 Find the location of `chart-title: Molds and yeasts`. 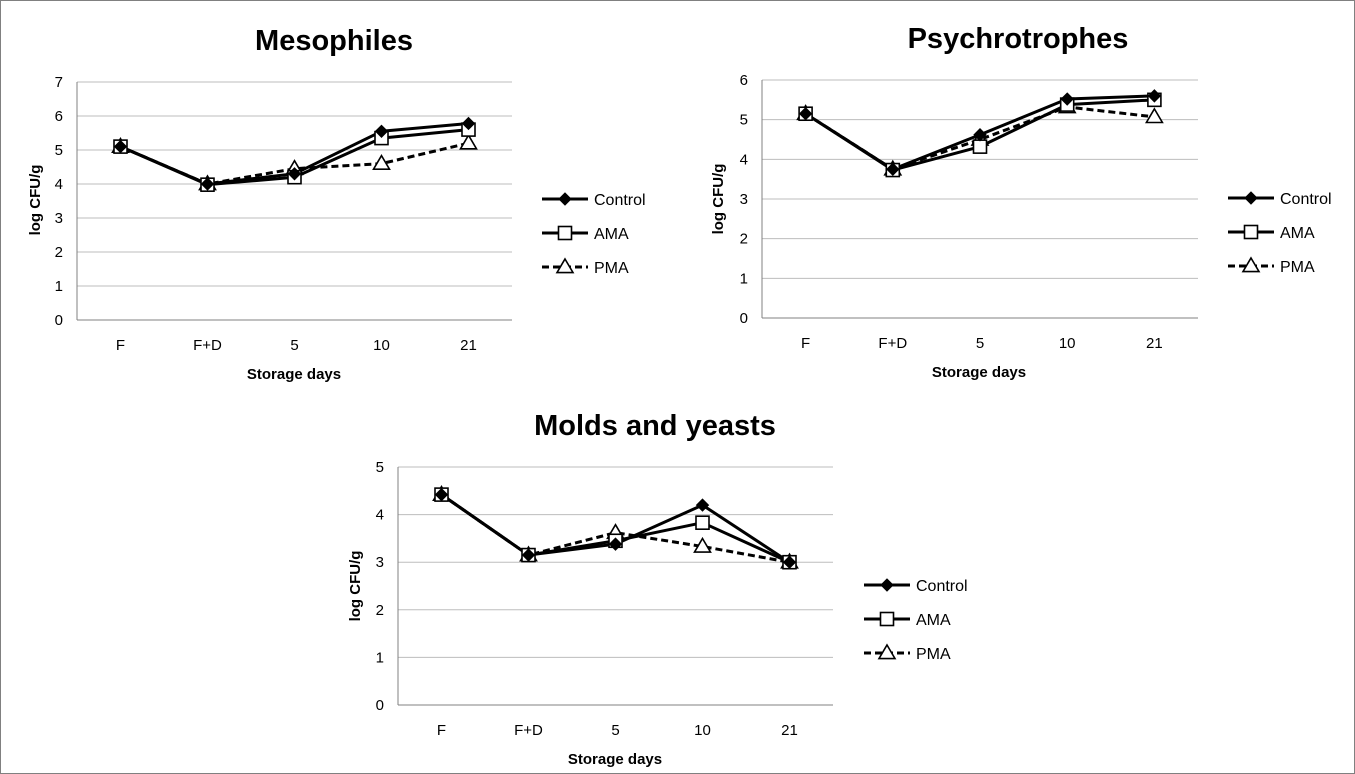

chart-title: Molds and yeasts is located at coordinates (655, 426).